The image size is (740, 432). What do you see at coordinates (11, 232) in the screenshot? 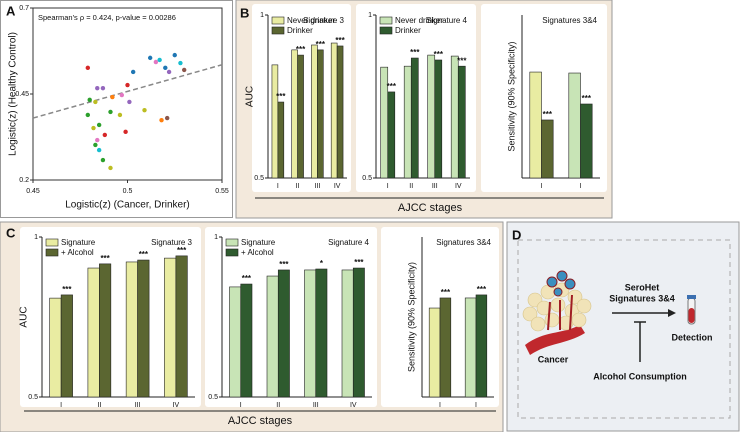
I see `panel-label: C` at bounding box center [11, 232].